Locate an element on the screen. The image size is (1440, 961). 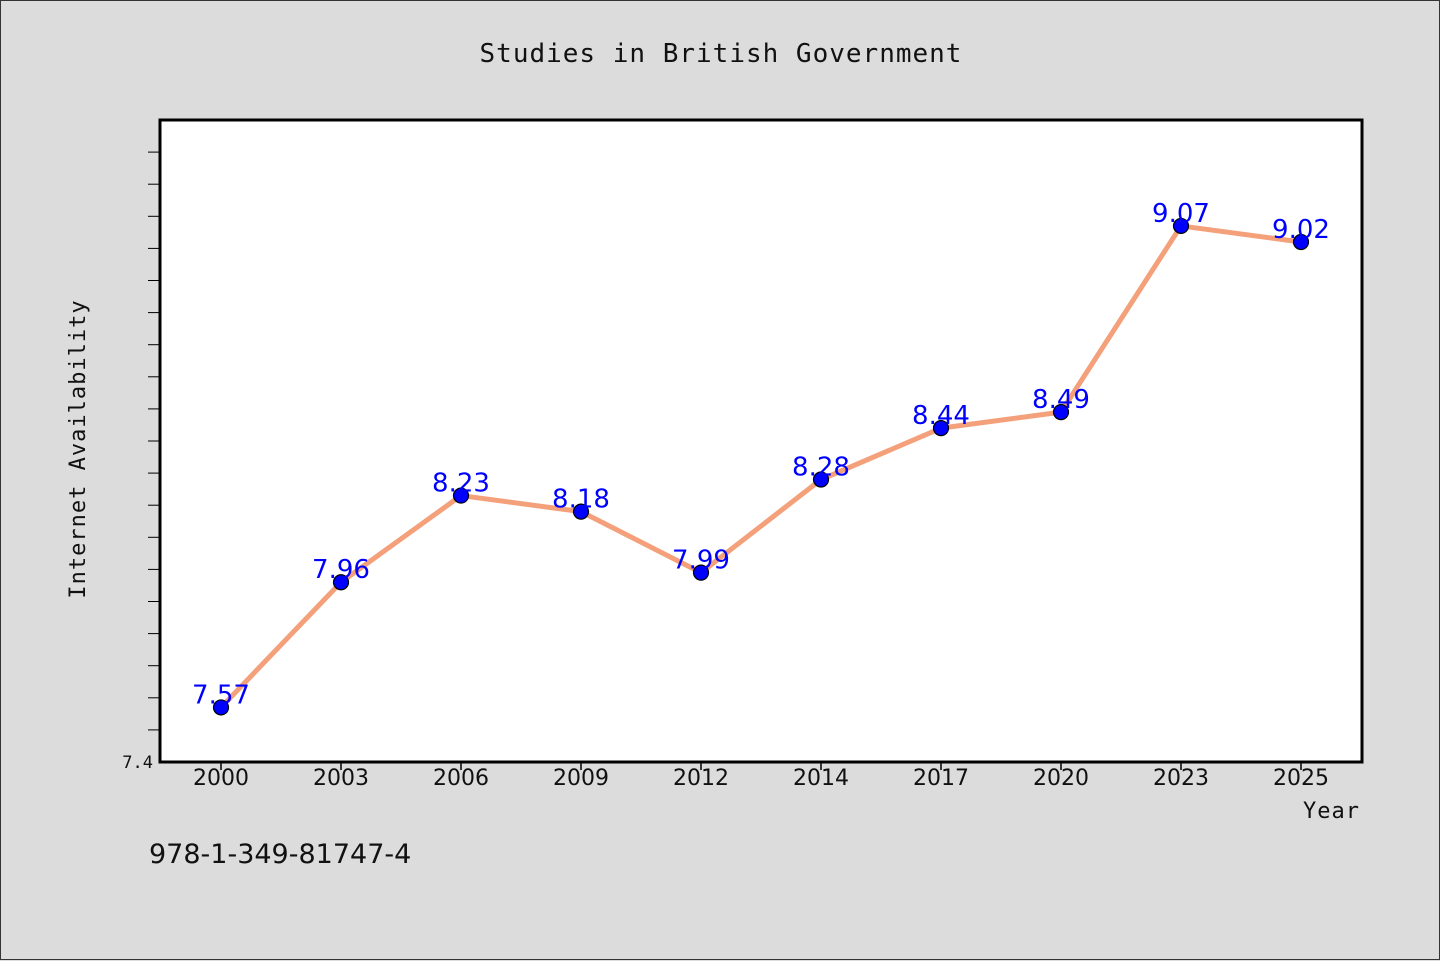
x-axis-label: Year is located at coordinates (1331, 811).